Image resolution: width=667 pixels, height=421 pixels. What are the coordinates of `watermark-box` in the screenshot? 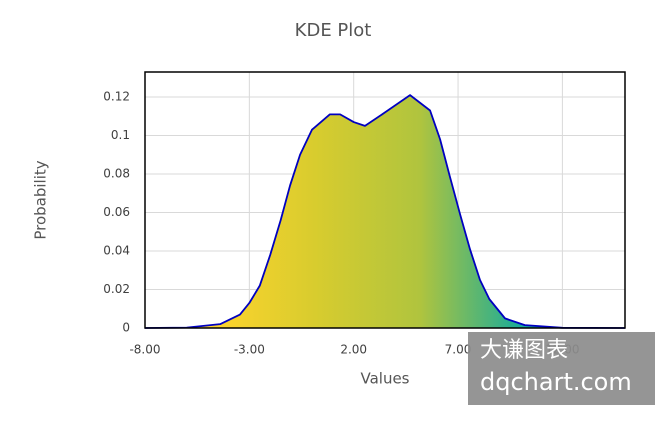 It's located at (561, 368).